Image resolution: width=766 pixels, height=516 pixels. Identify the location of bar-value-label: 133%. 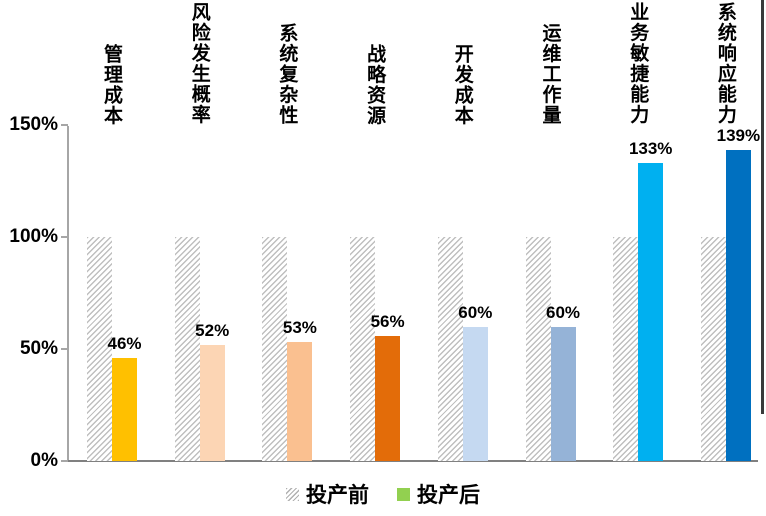
(650, 149).